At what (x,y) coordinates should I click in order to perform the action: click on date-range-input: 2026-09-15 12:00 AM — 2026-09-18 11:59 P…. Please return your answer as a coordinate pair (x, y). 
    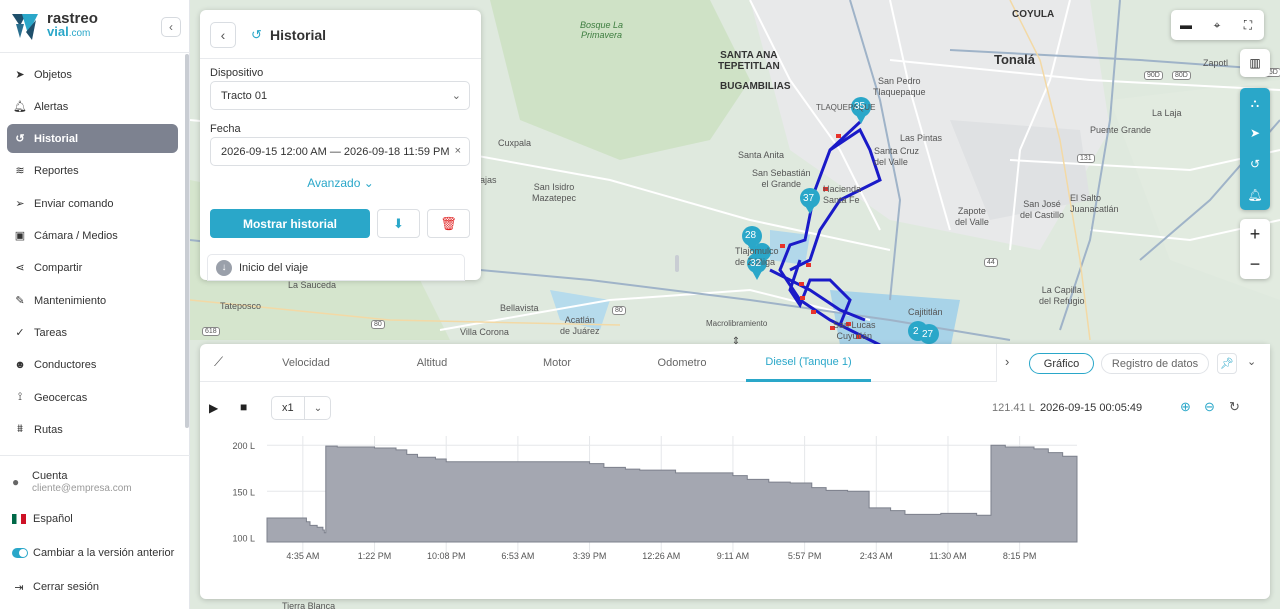
    Looking at the image, I should click on (340, 151).